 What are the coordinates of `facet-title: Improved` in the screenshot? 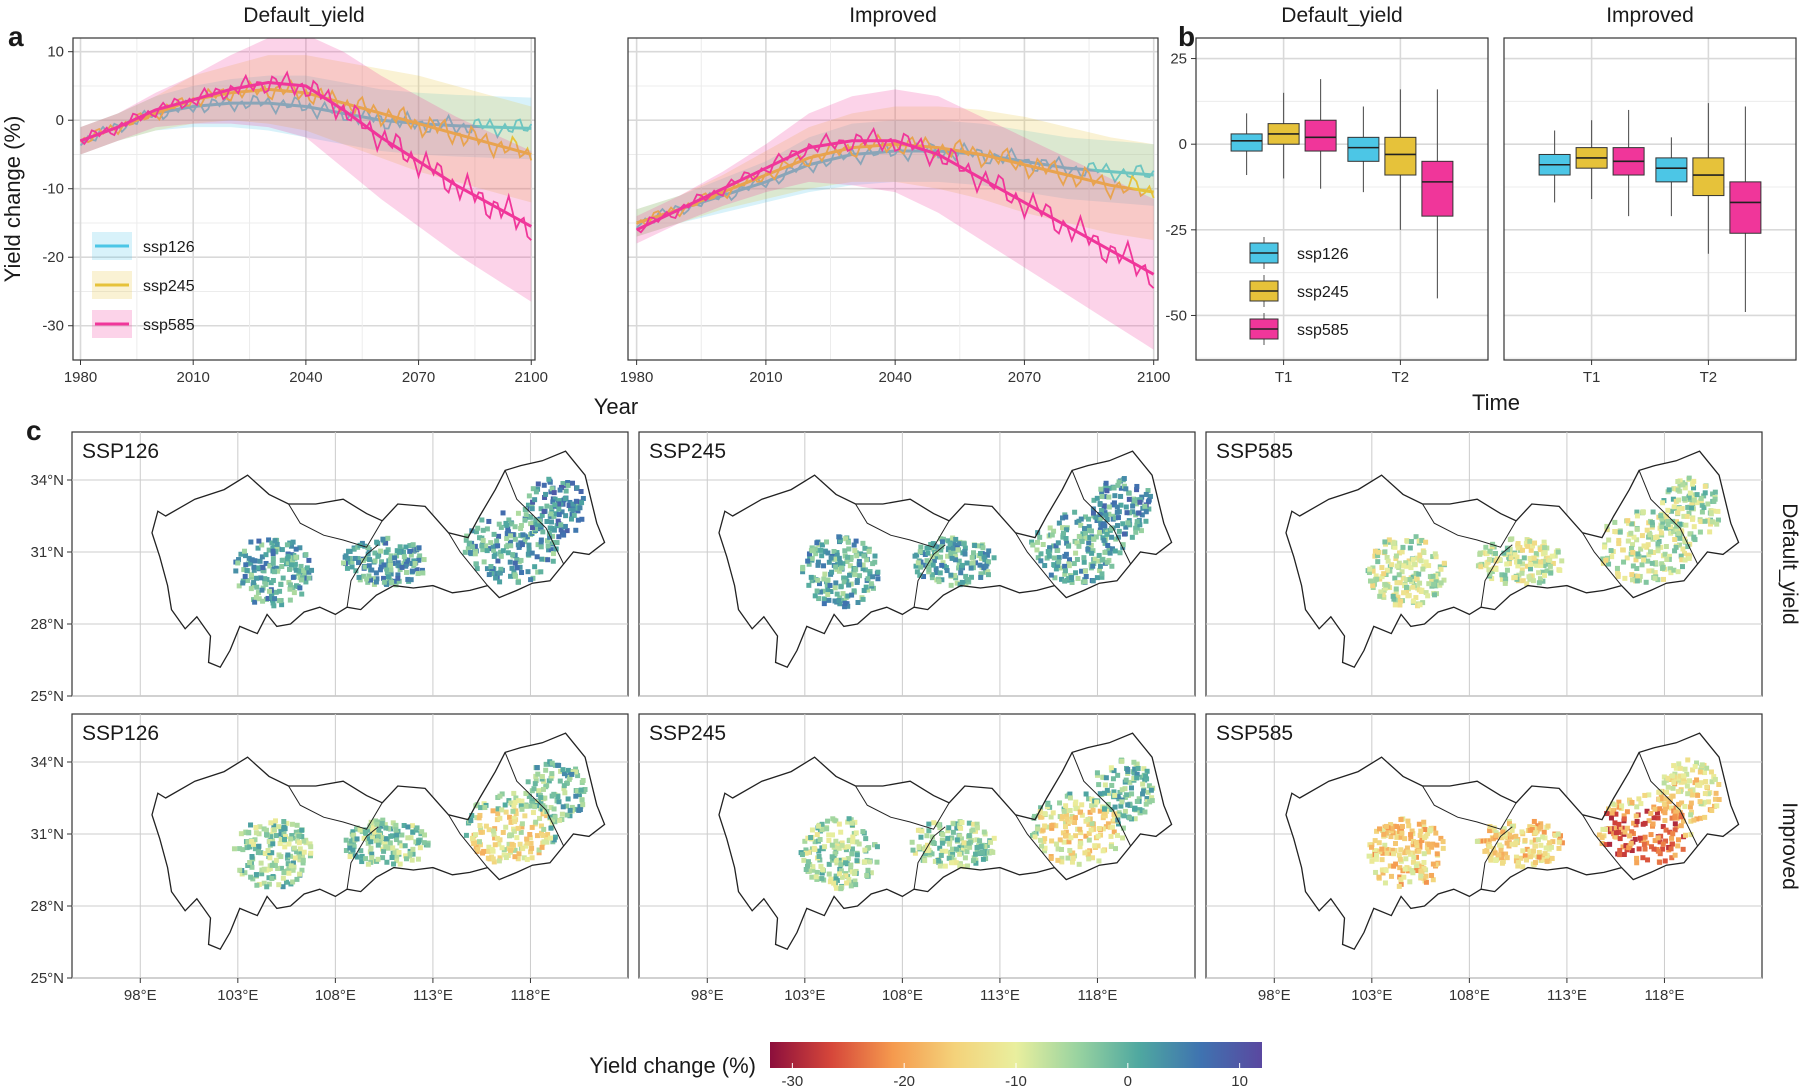 It's located at (893, 15).